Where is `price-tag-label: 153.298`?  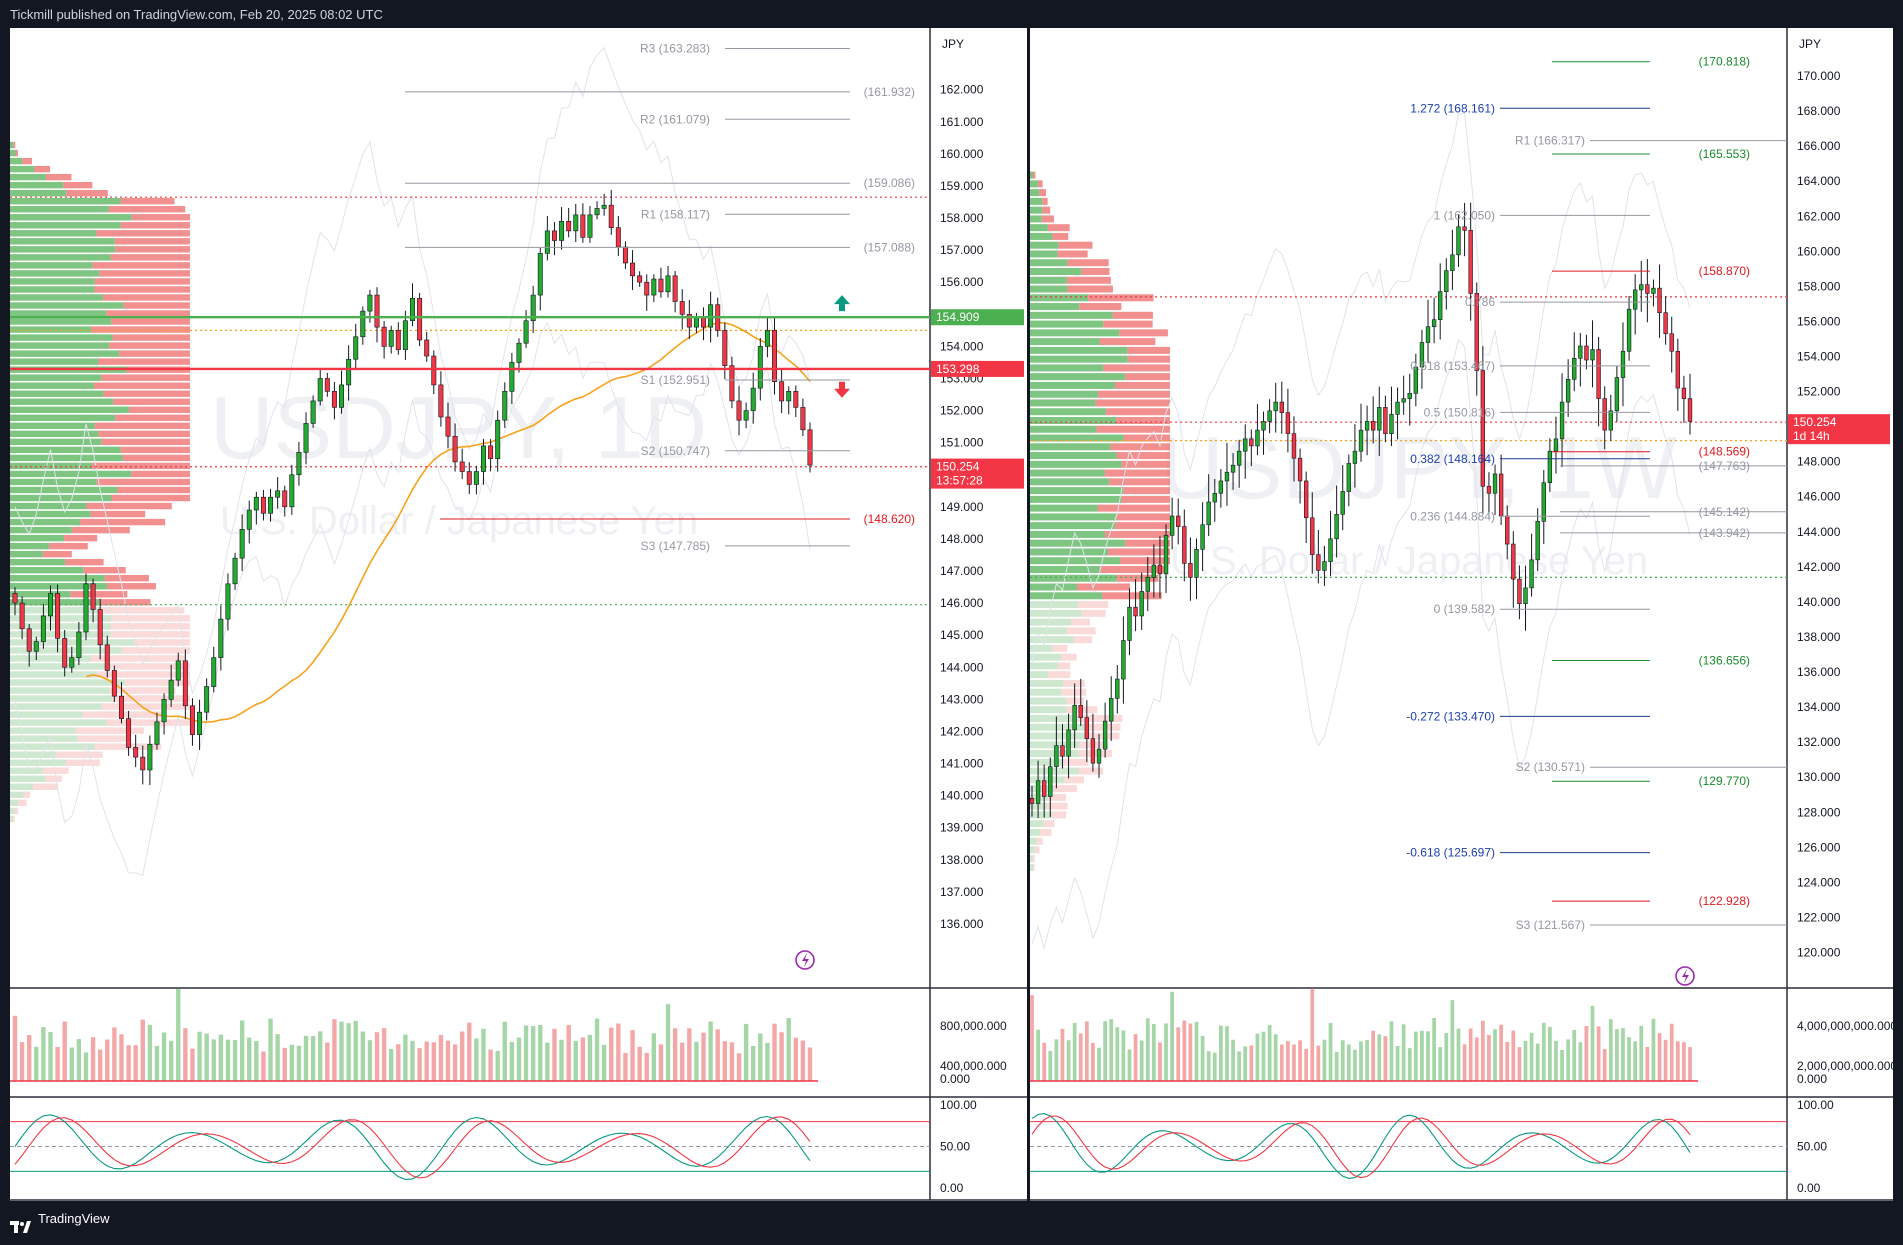
price-tag-label: 153.298 is located at coordinates (958, 369).